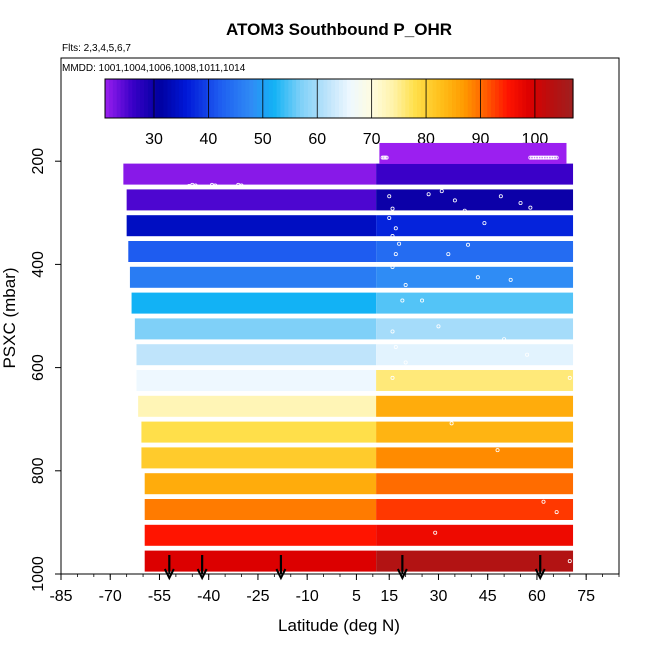 The width and height of the screenshot is (650, 650). I want to click on colorbar-tick-label: 30, so click(154, 139).